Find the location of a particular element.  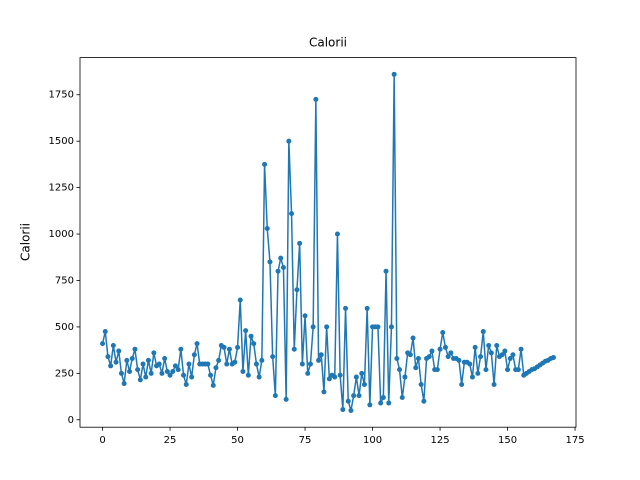

y-tick-label: 1500 is located at coordinates (61, 141).